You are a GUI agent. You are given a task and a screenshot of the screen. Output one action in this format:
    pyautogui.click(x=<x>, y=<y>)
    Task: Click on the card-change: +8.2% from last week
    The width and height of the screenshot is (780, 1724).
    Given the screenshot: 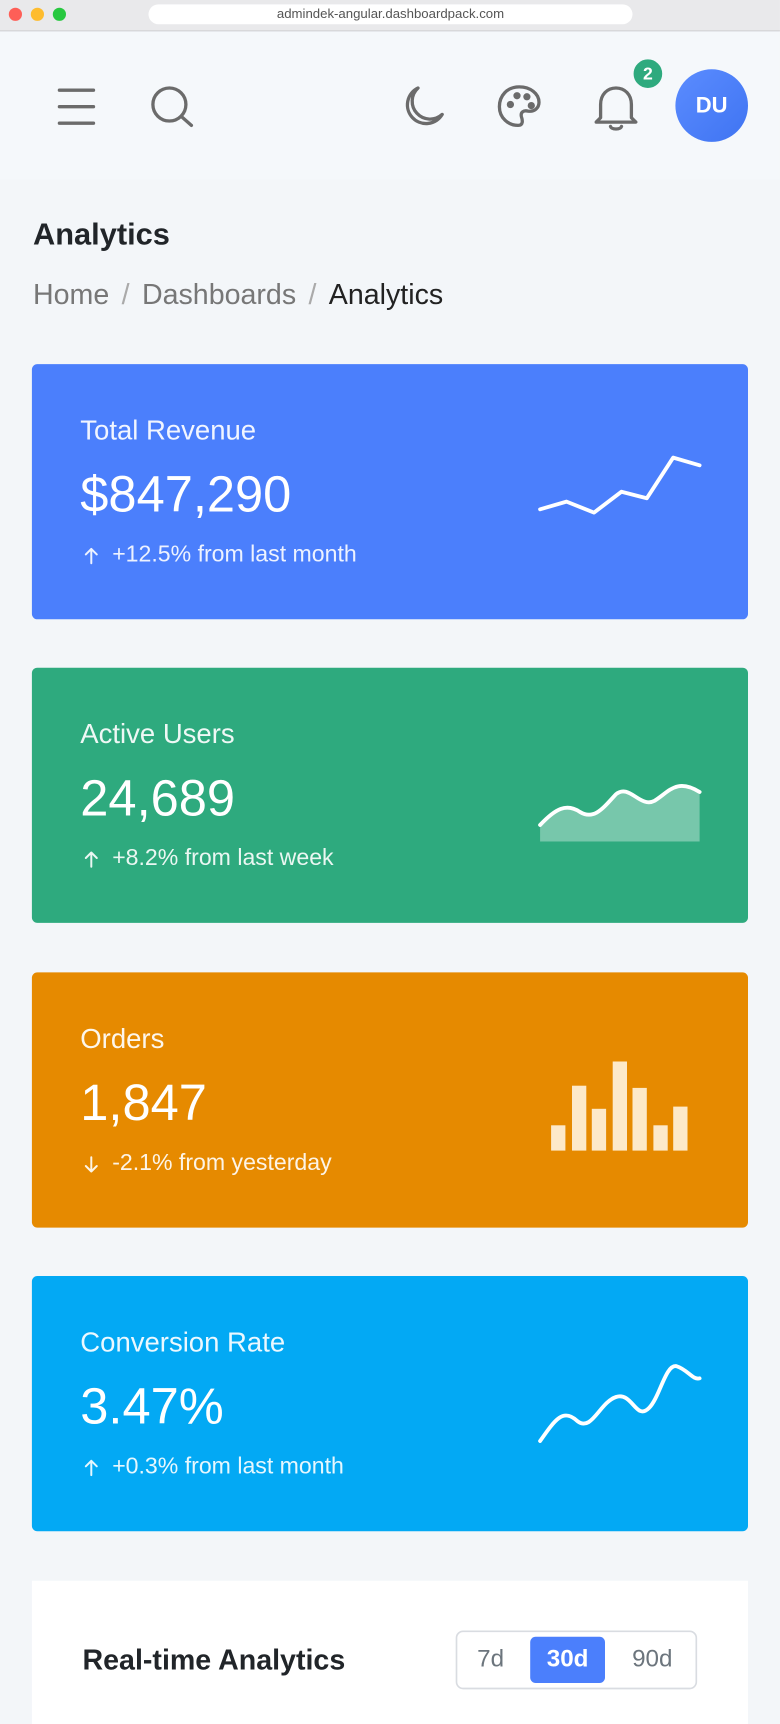 What is the action you would take?
    pyautogui.click(x=223, y=857)
    